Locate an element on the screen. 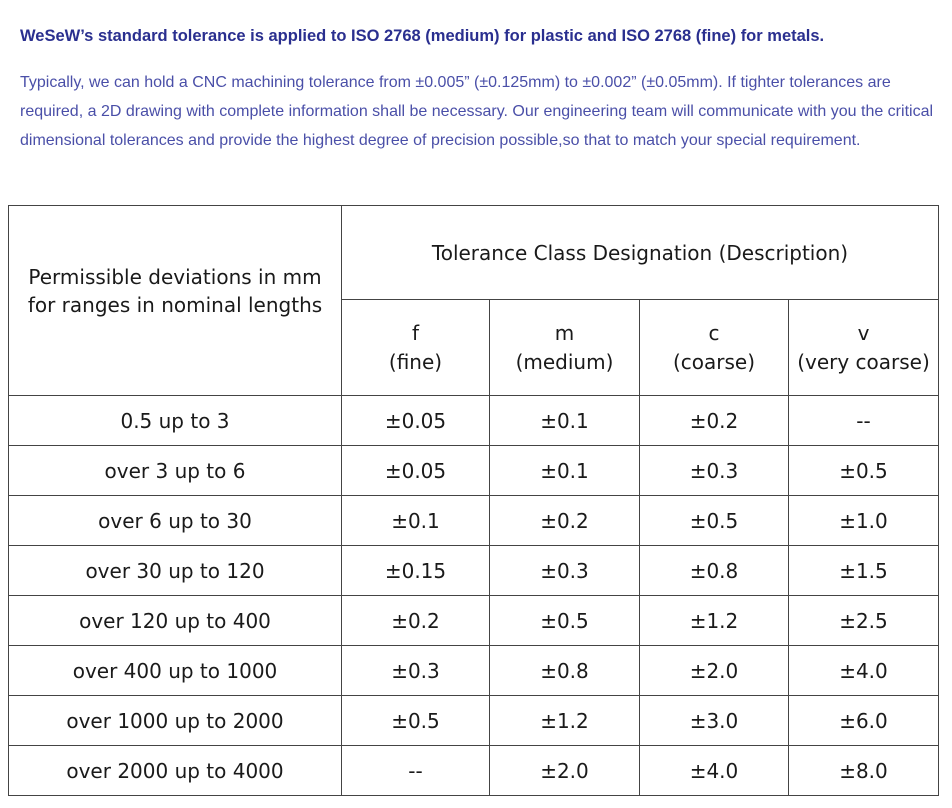 This screenshot has height=808, width=952. value-cell-f: ±0.2 is located at coordinates (415, 620).